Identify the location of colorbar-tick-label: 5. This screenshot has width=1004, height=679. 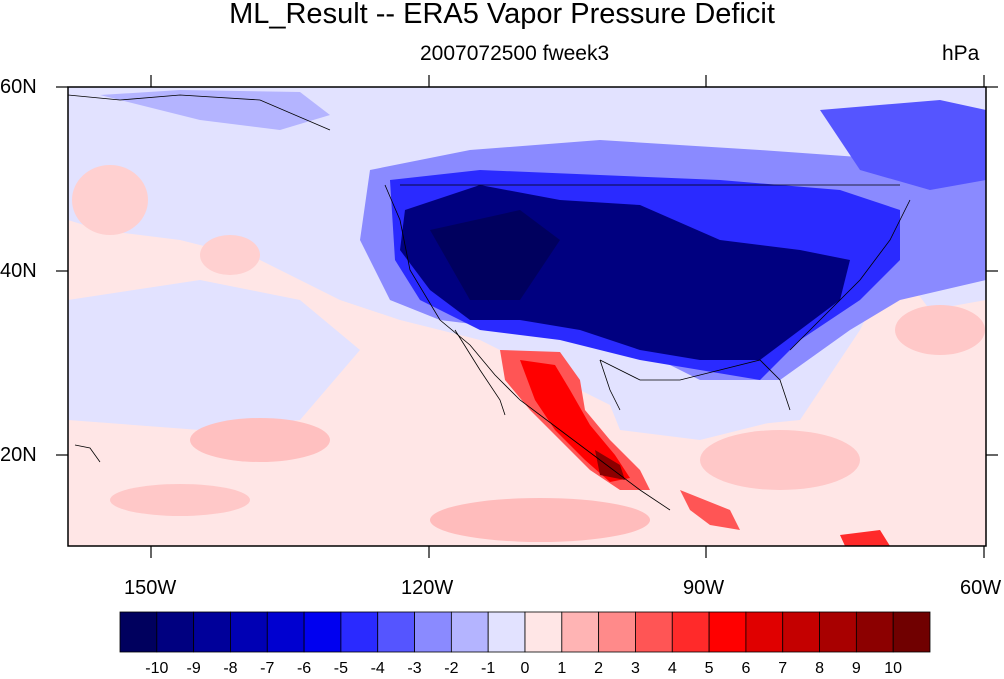
(709, 668).